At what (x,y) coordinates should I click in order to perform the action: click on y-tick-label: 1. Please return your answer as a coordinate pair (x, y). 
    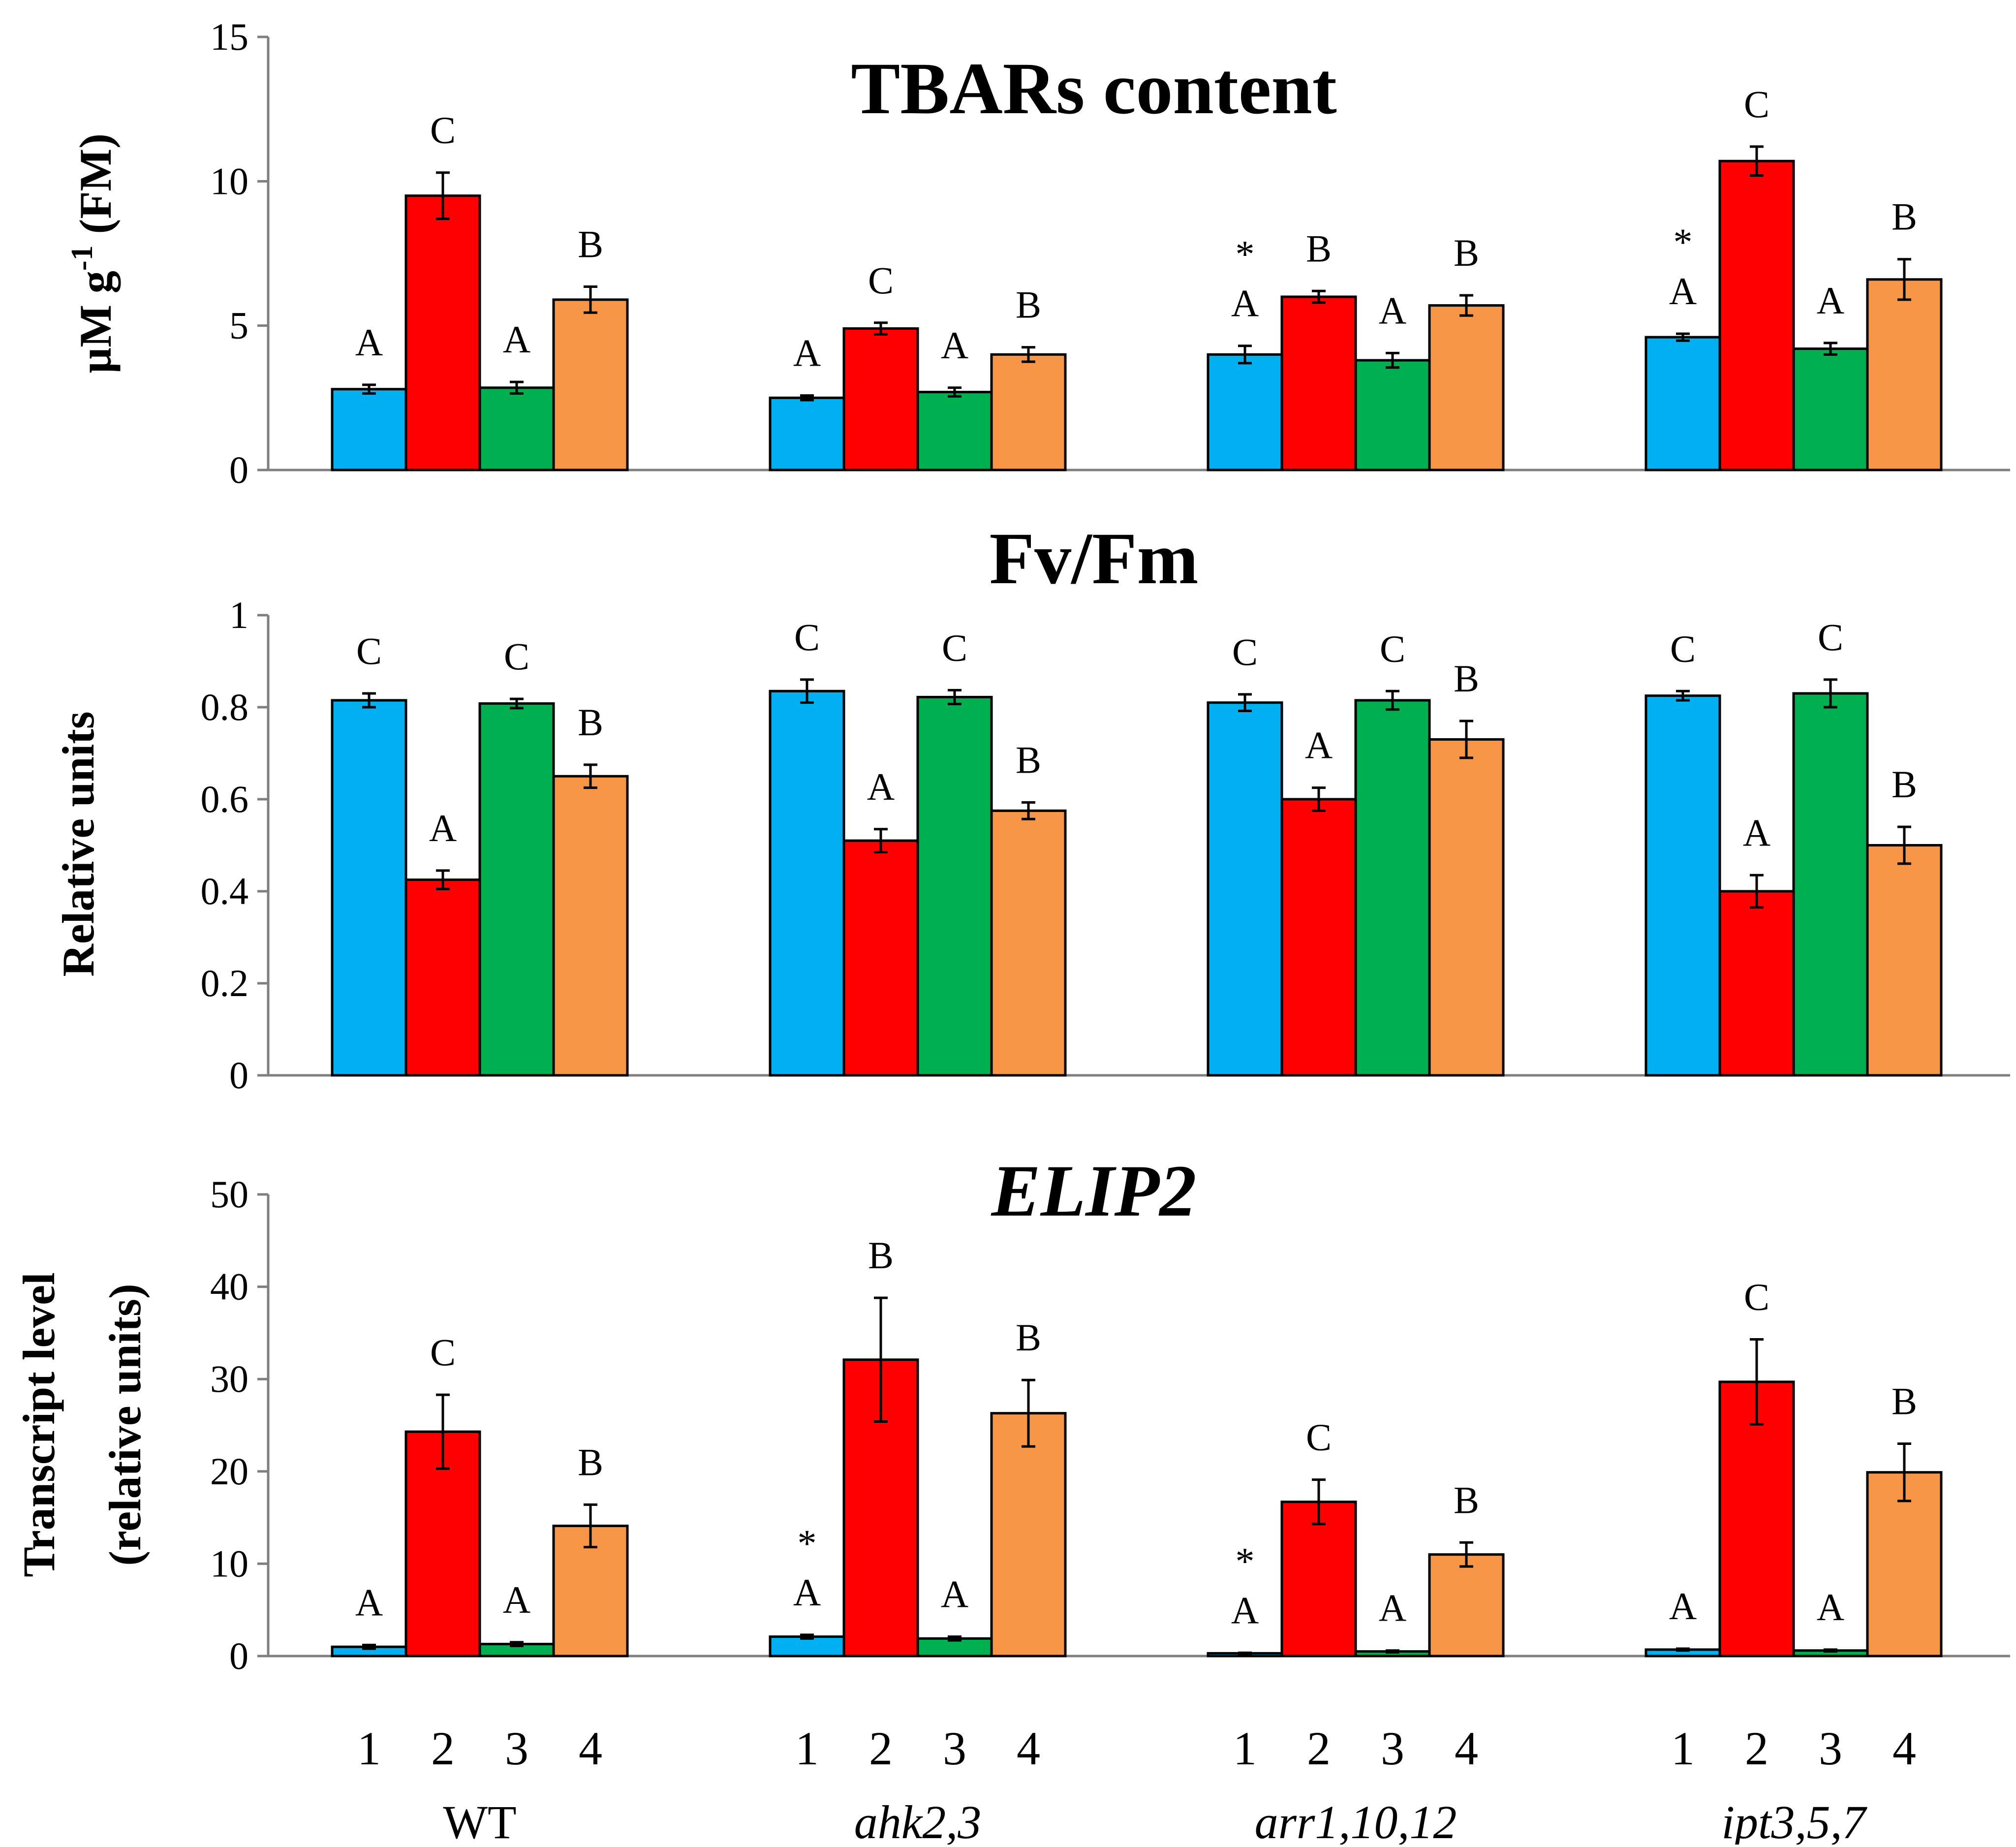
    Looking at the image, I should click on (238, 615).